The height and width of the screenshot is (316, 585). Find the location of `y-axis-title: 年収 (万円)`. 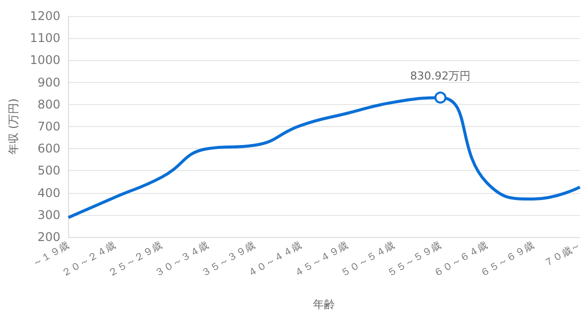

y-axis-title: 年収 (万円) is located at coordinates (13, 126).